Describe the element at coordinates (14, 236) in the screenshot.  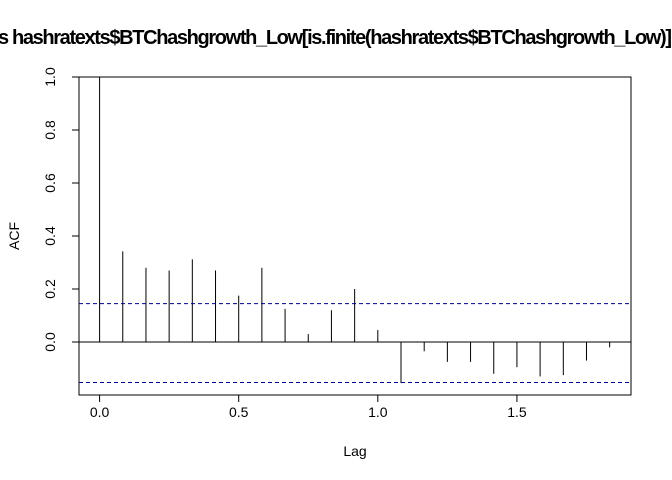
I see `y-axis-label: ACF` at that location.